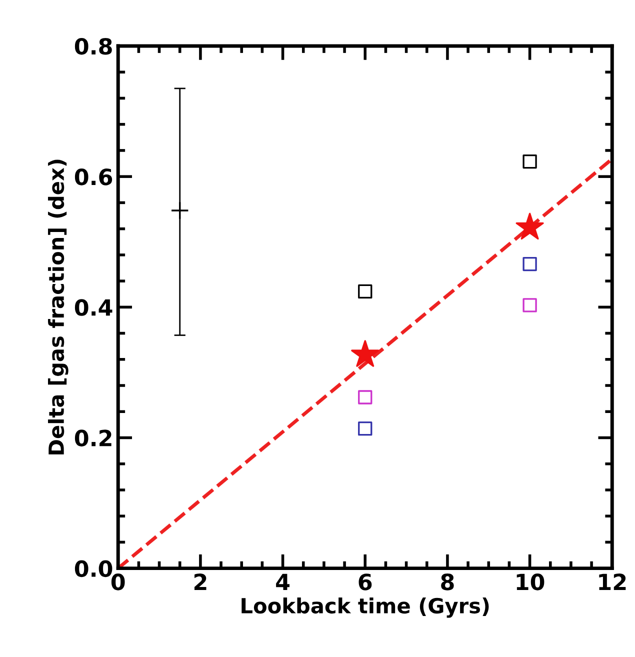 The height and width of the screenshot is (657, 635). Describe the element at coordinates (612, 582) in the screenshot. I see `x-tick-label: 12` at that location.